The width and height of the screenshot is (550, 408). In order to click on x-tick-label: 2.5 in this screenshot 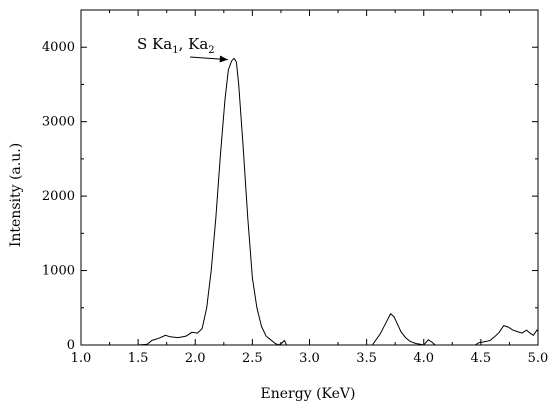, I will do `click(252, 358)`.